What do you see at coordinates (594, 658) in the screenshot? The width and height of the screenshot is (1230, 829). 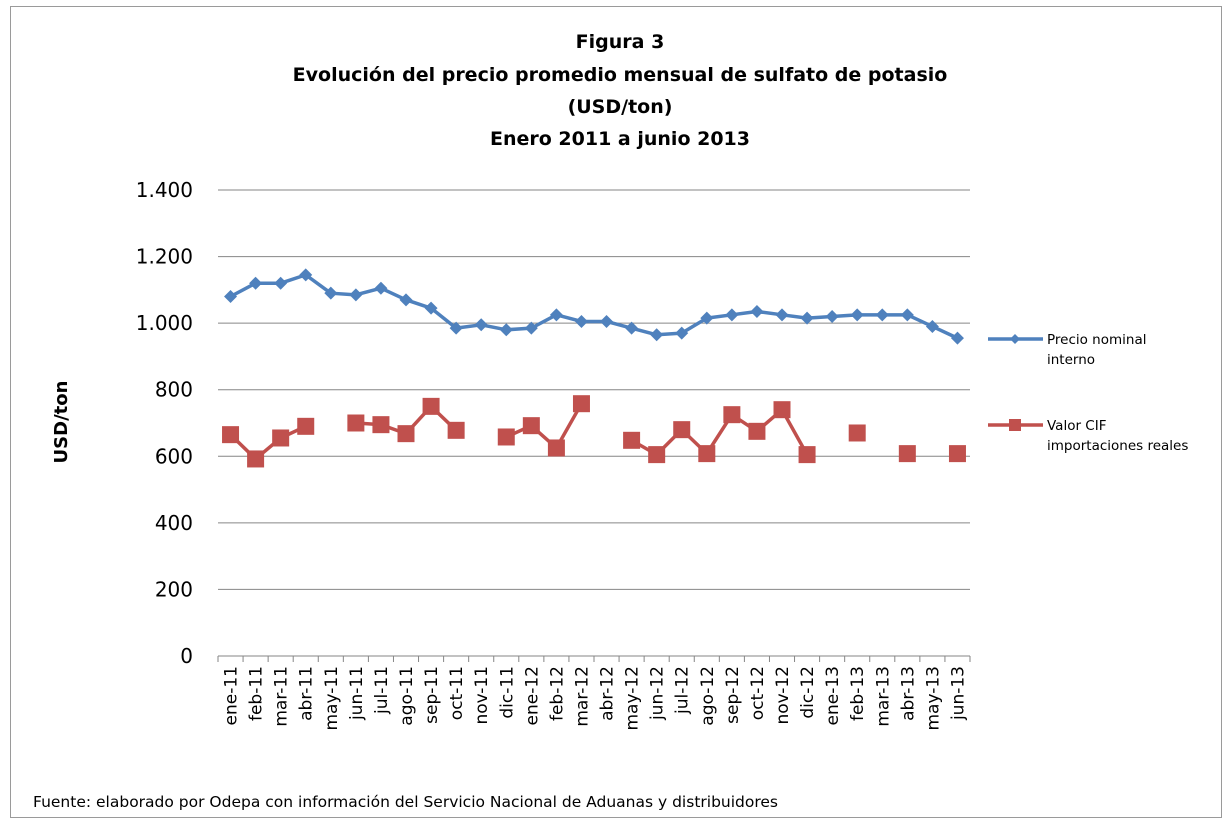 I see `x-axis` at bounding box center [594, 658].